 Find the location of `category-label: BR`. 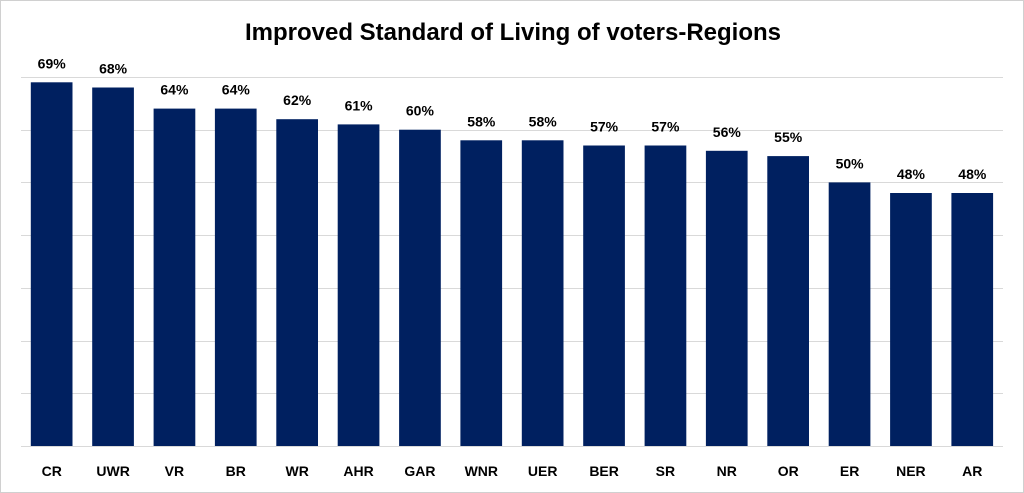

category-label: BR is located at coordinates (236, 471).